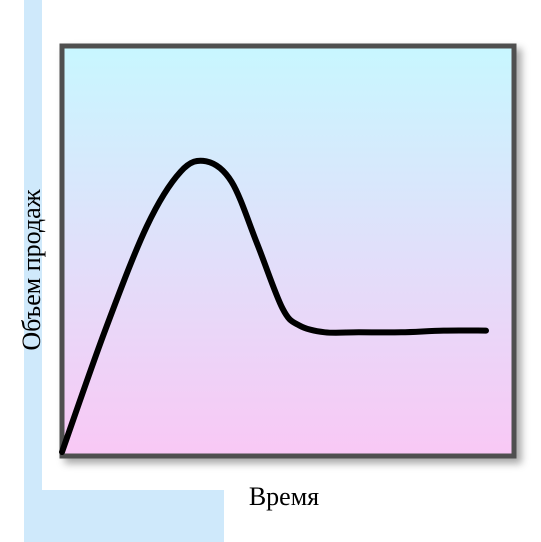  What do you see at coordinates (284, 496) in the screenshot?
I see `x-axis-label: Время` at bounding box center [284, 496].